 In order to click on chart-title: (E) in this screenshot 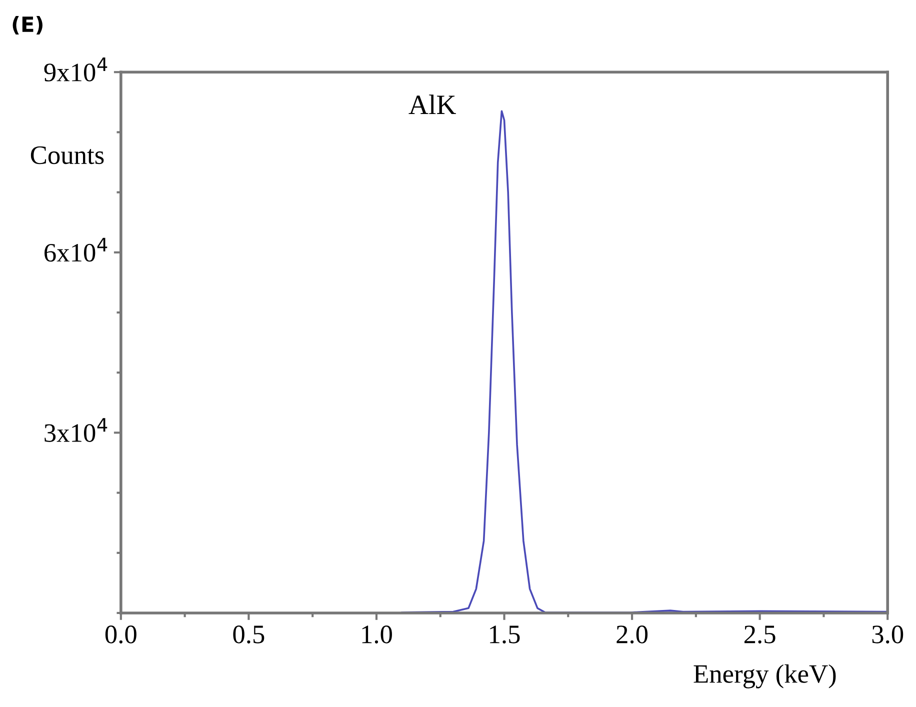, I will do `click(27, 25)`.